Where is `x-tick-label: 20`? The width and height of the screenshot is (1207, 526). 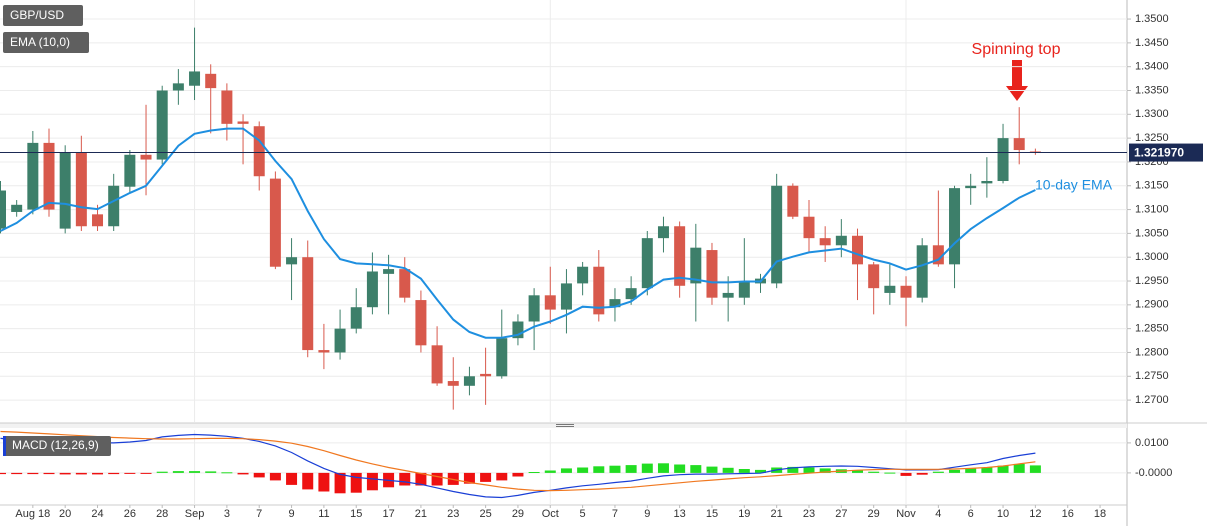
x-tick-label: 20 is located at coordinates (65, 514).